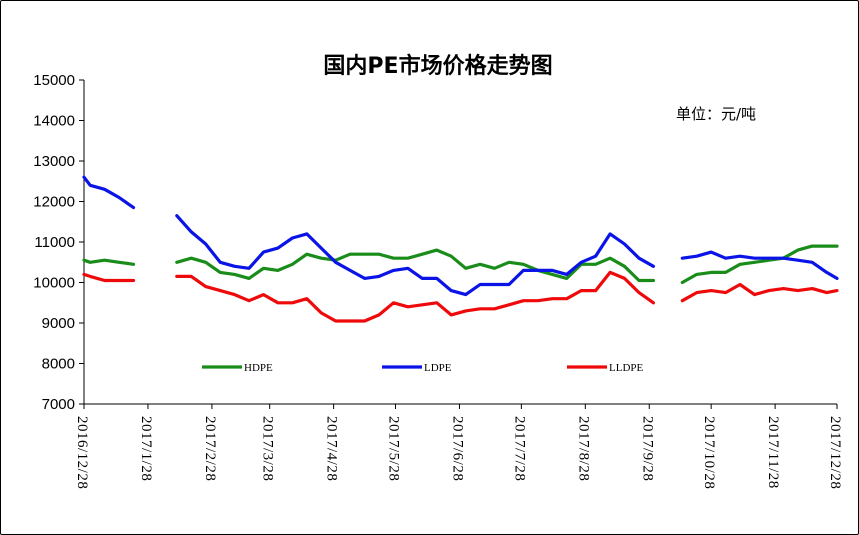  What do you see at coordinates (146, 448) in the screenshot?
I see `x-tick-label: 2017/1/28` at bounding box center [146, 448].